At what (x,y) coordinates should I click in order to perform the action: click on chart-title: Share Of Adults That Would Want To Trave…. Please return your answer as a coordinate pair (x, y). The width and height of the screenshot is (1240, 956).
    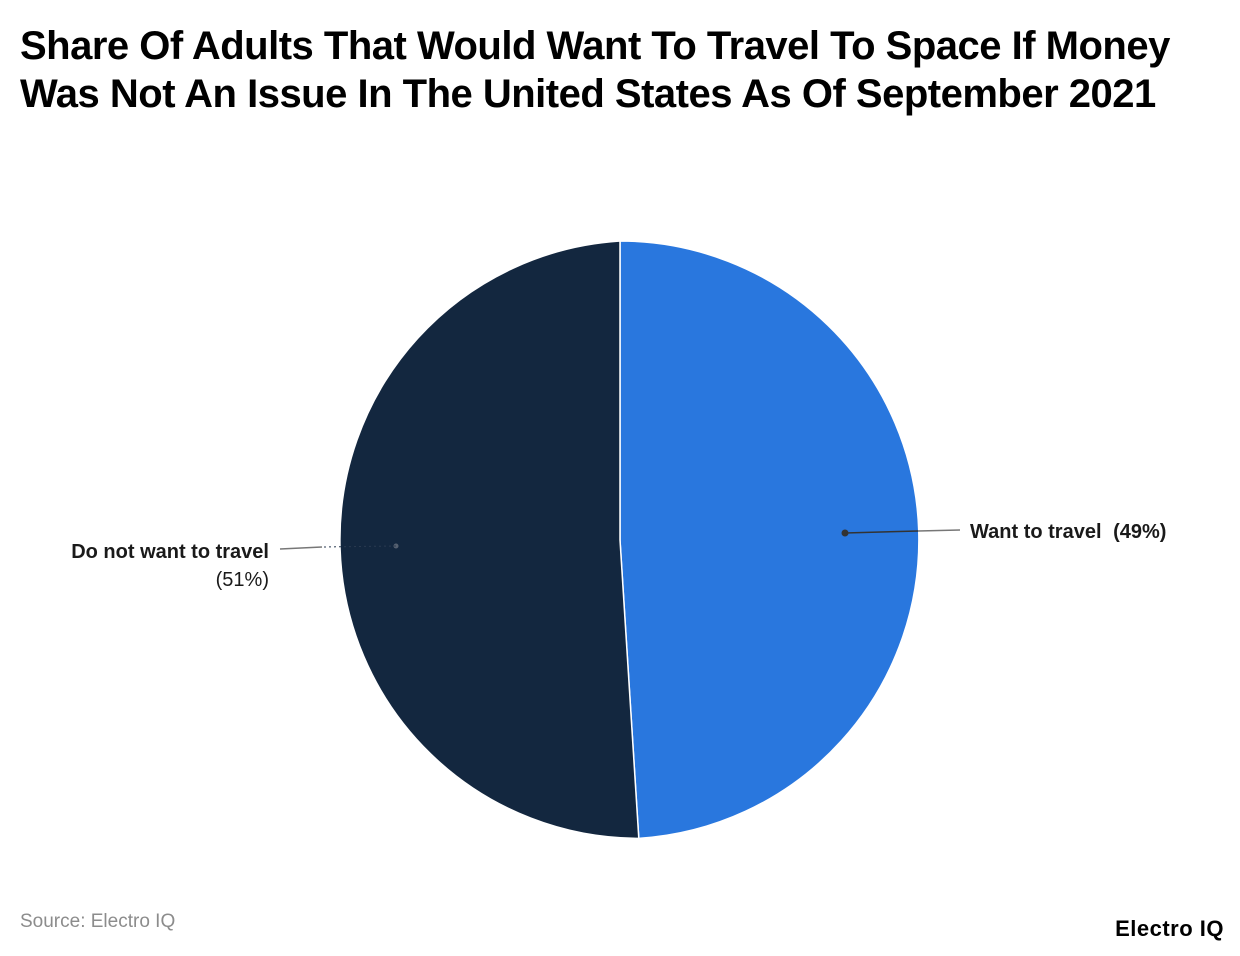
    Looking at the image, I should click on (595, 70).